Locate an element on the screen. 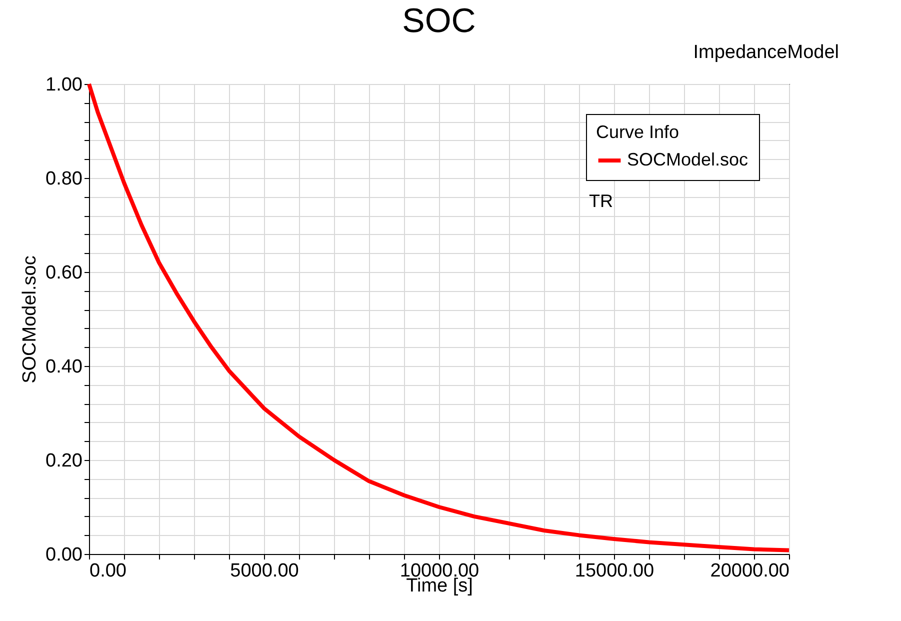 This screenshot has height=621, width=901. legend-label: SOCModel.soc is located at coordinates (687, 160).